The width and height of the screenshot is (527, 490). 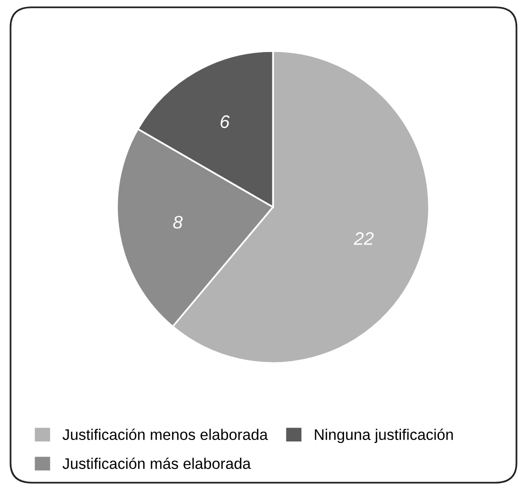 What do you see at coordinates (383, 436) in the screenshot?
I see `legend-label: Ninguna justificación` at bounding box center [383, 436].